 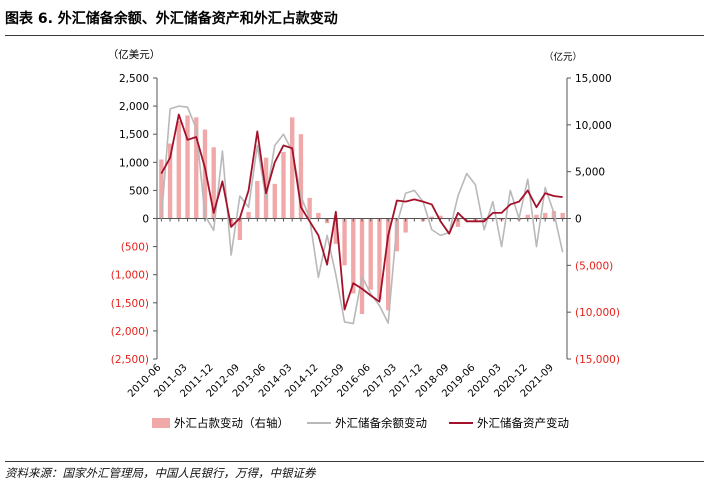 What do you see at coordinates (354, 35) in the screenshot?
I see `top-rule` at bounding box center [354, 35].